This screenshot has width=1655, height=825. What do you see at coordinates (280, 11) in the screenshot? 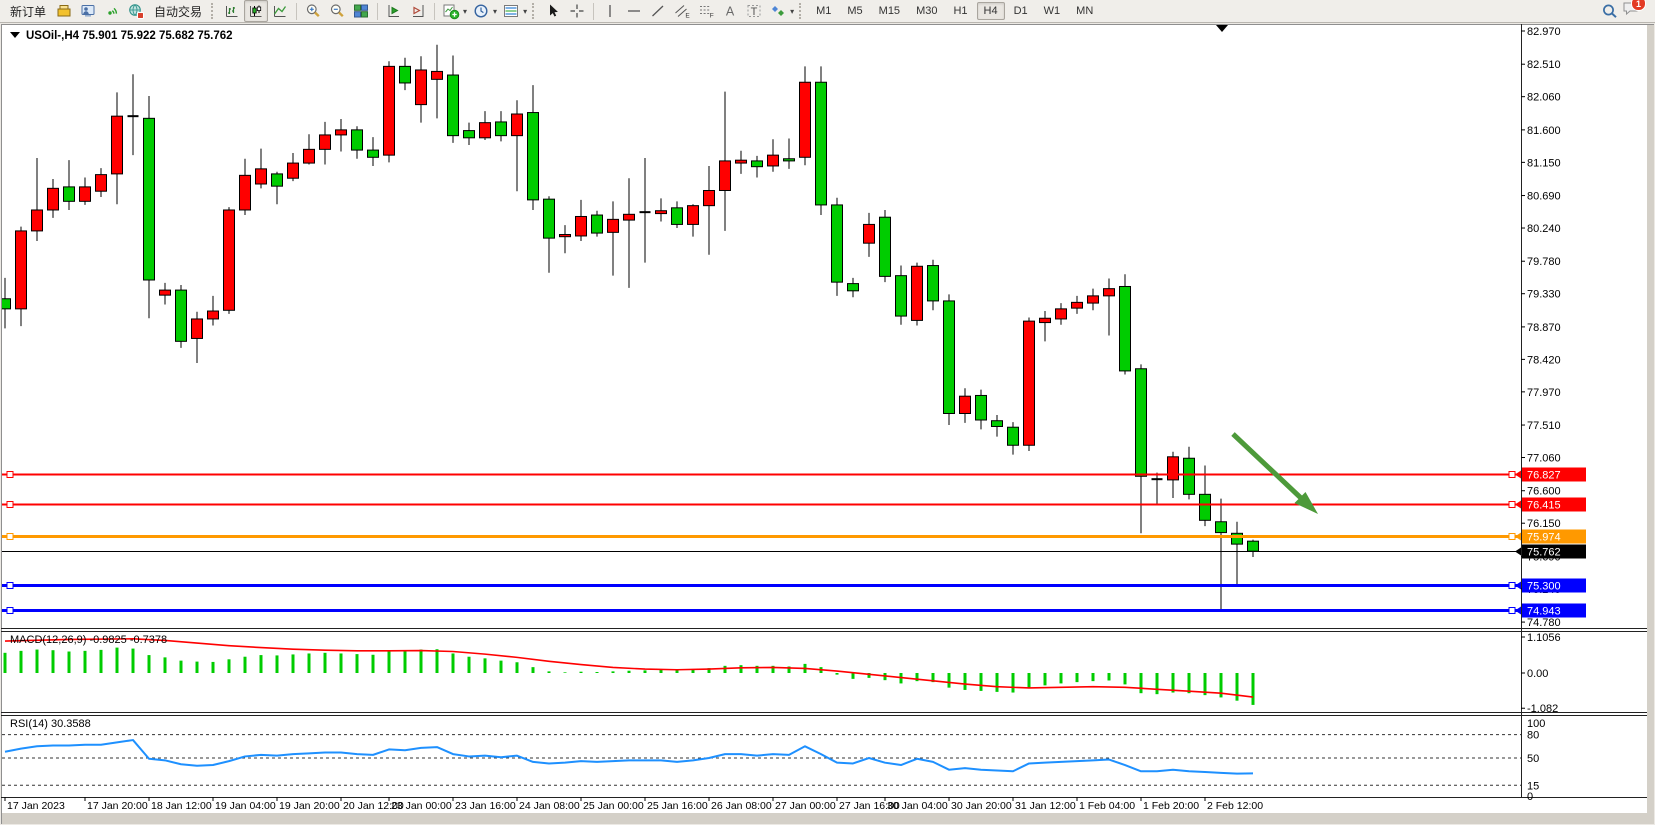
I see `line-chart-type-icon` at bounding box center [280, 11].